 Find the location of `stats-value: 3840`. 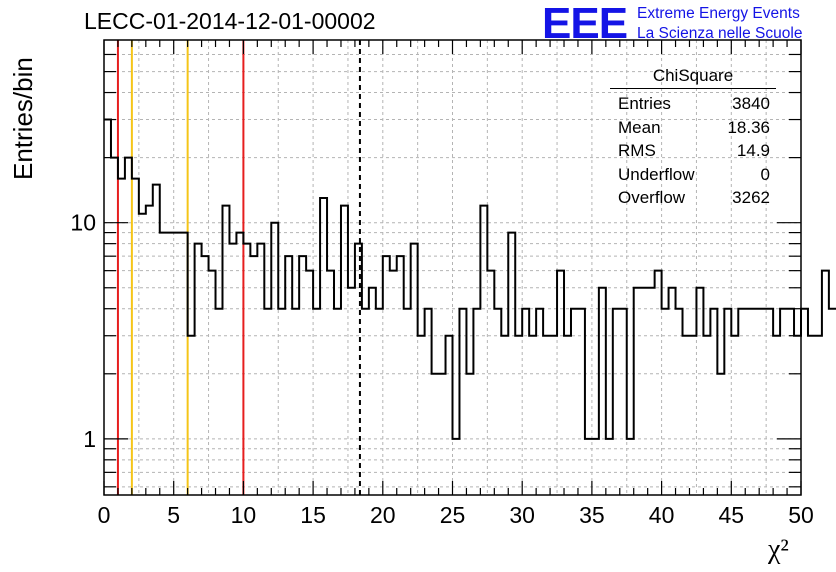

stats-value: 3840 is located at coordinates (751, 103).